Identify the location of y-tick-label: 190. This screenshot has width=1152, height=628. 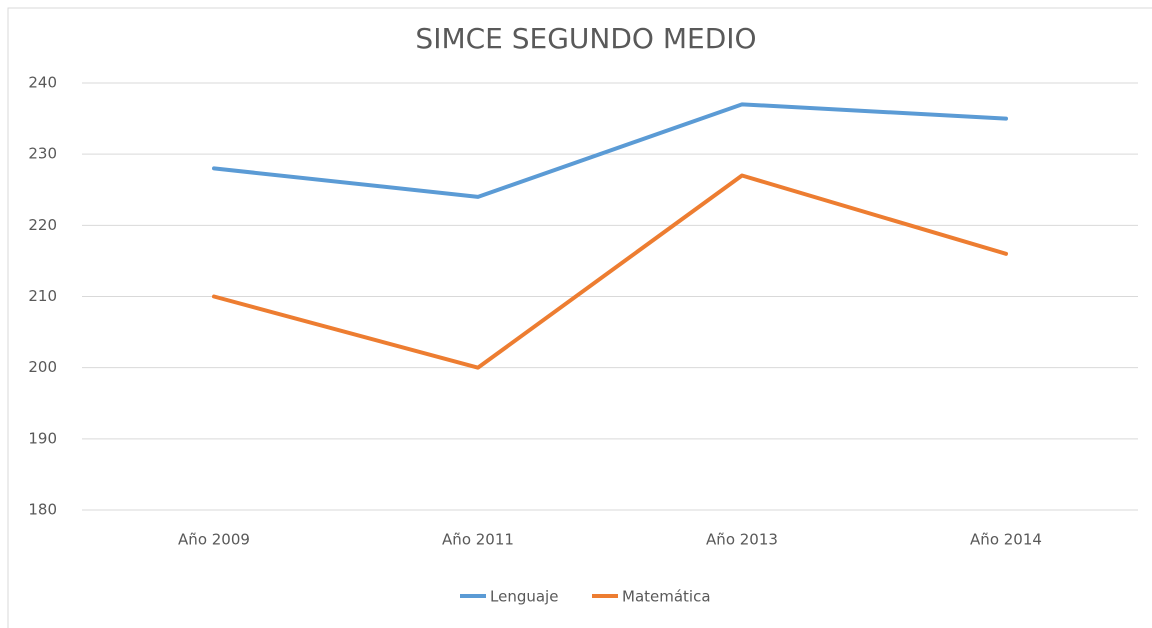
(42, 438).